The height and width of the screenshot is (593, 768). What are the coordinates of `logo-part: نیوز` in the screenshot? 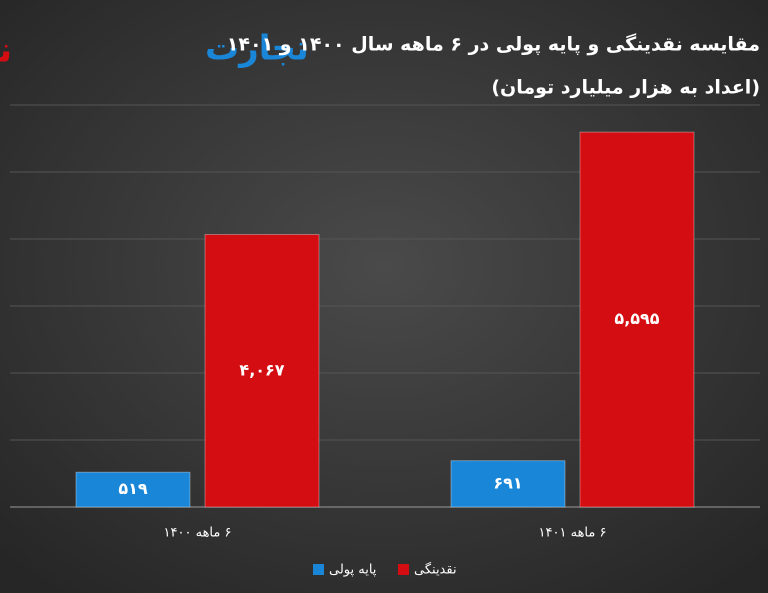 It's located at (6, 51).